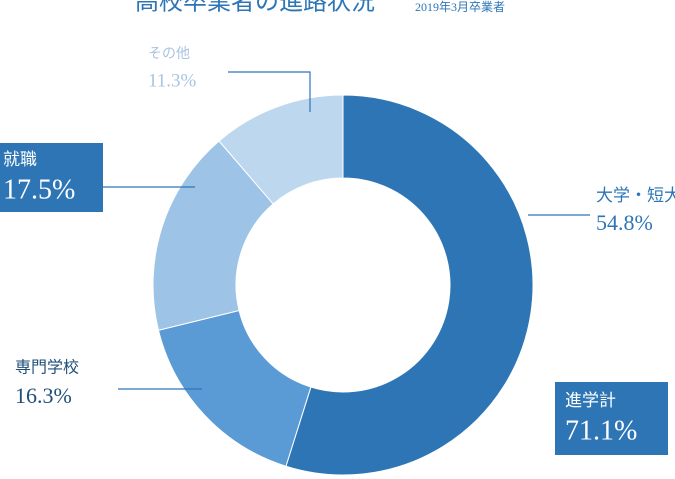 This screenshot has width=675, height=479. What do you see at coordinates (601, 430) in the screenshot?
I see `annotation-value: 71.1%` at bounding box center [601, 430].